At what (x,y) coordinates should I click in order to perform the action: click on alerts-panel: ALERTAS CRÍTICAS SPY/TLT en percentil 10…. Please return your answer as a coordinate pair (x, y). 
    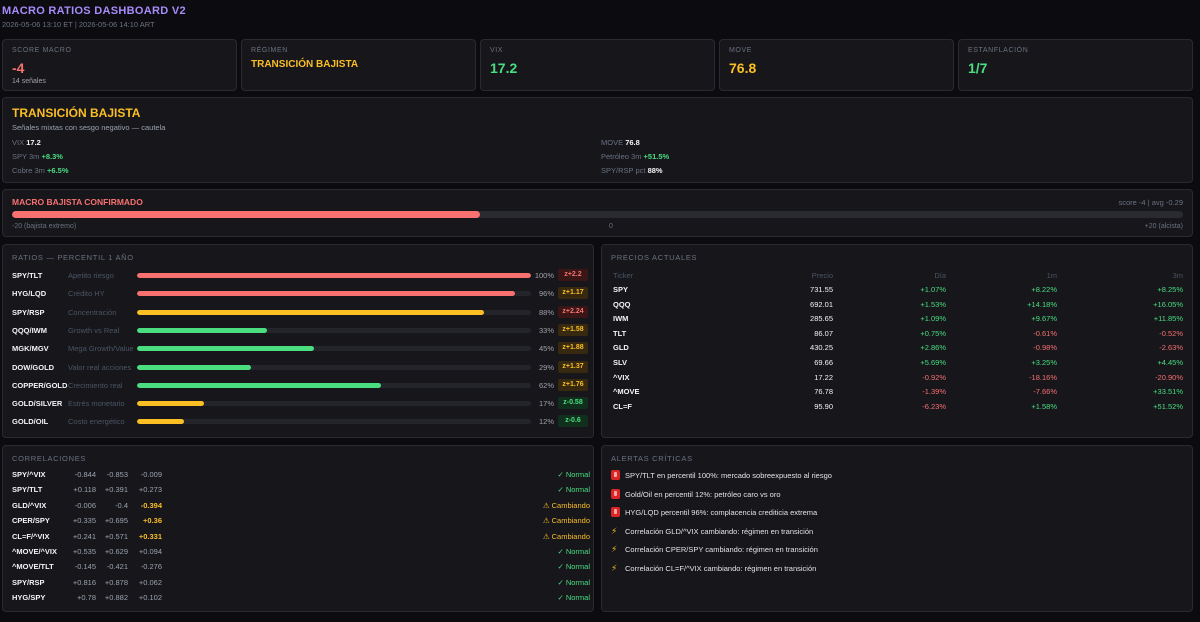
    Looking at the image, I should click on (897, 528).